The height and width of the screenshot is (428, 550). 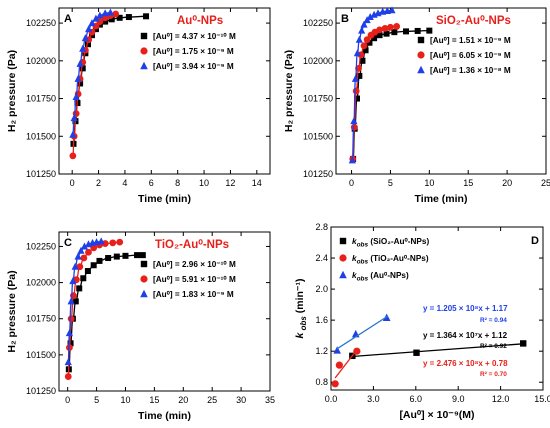 What do you see at coordinates (230, 183) in the screenshot?
I see `x-tick-label: 12` at bounding box center [230, 183].